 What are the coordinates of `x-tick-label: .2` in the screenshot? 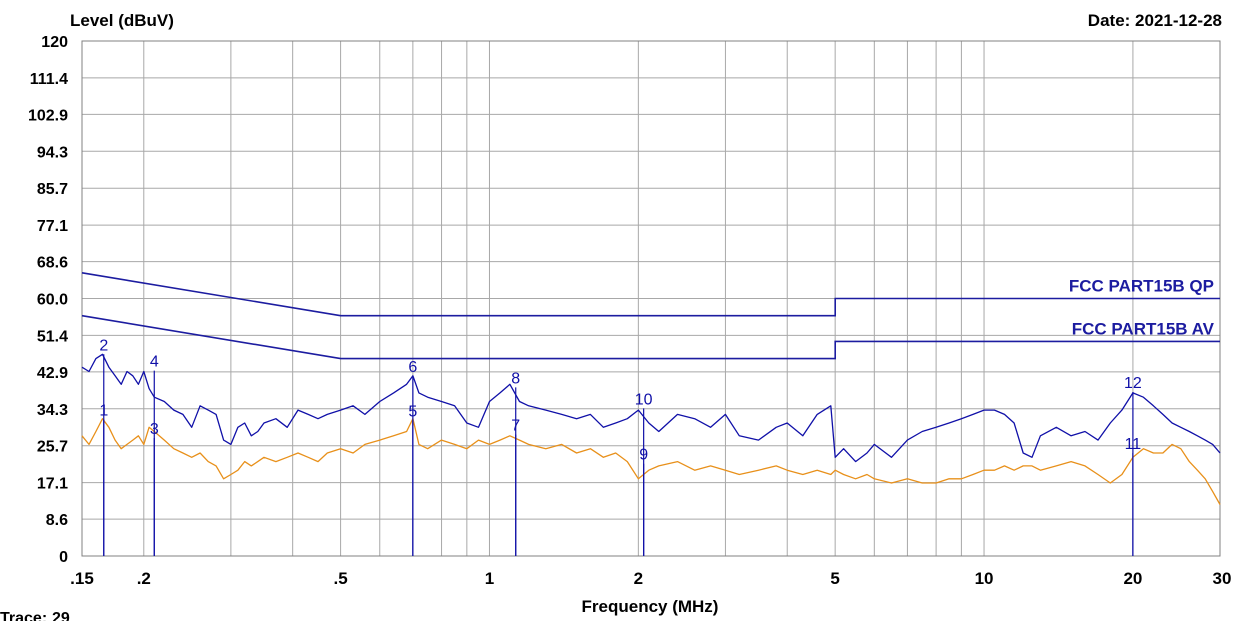 It's located at (144, 578).